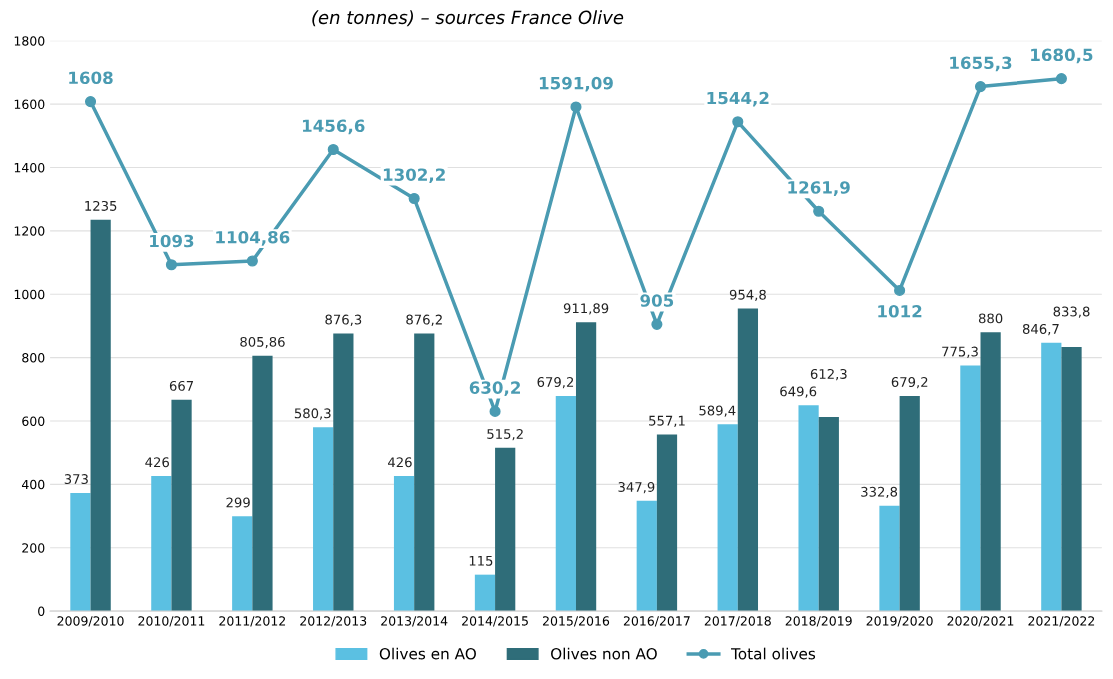 The width and height of the screenshot is (1113, 679). I want to click on legend-label: Olives non AO, so click(604, 653).